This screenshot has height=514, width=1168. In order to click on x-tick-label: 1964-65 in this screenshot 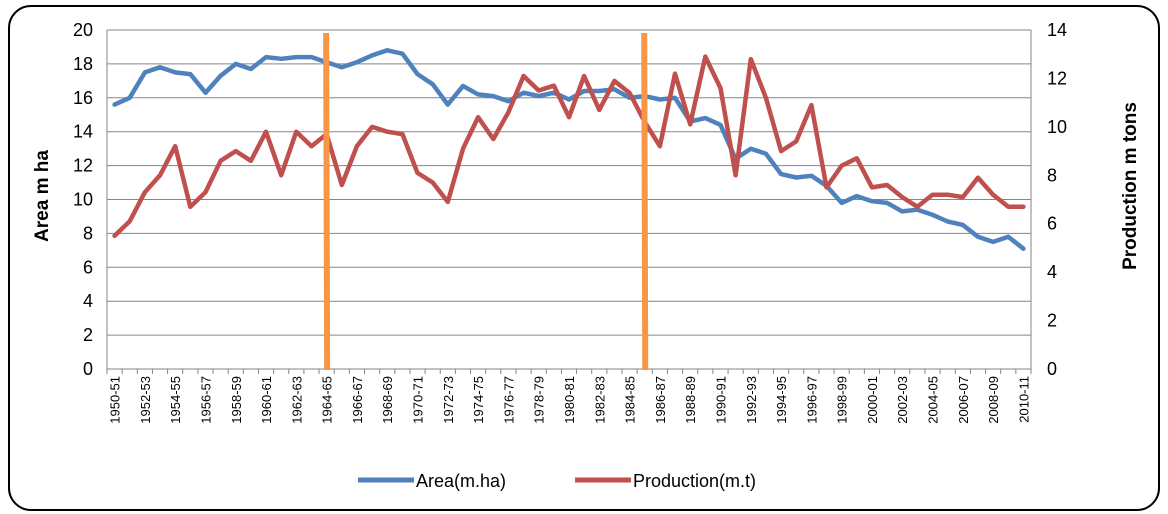, I will do `click(327, 400)`.